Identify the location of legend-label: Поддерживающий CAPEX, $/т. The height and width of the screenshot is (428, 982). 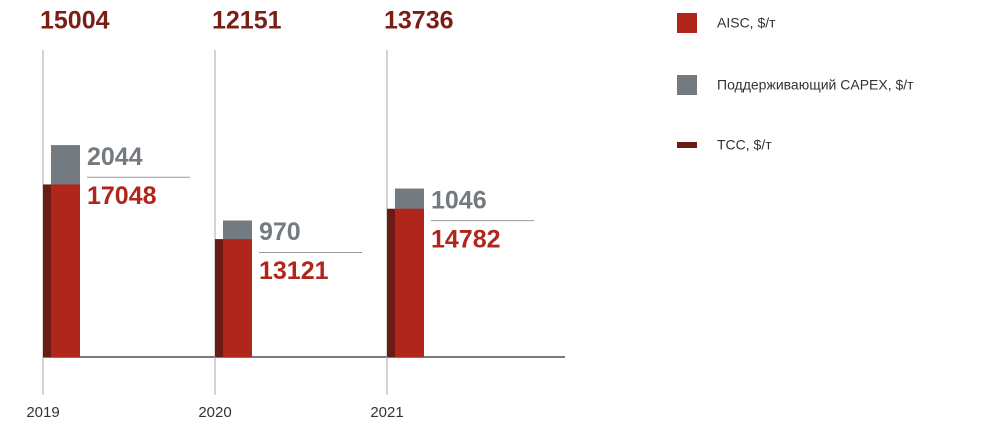
(815, 85).